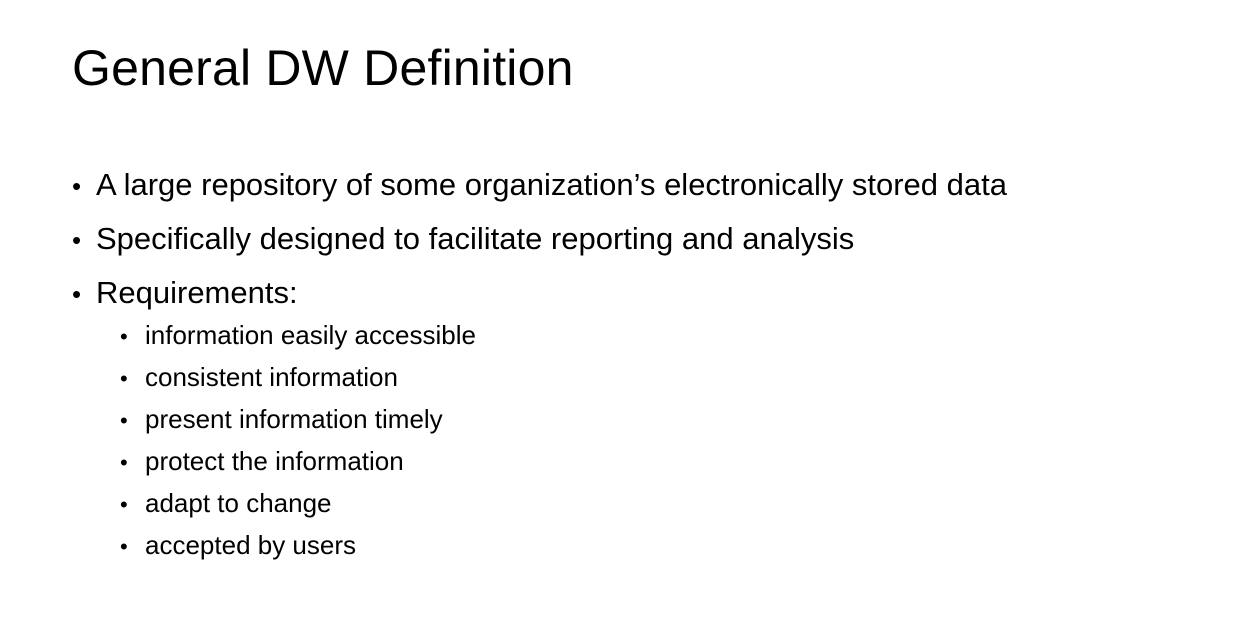 This screenshot has width=1248, height=627. Describe the element at coordinates (238, 503) in the screenshot. I see `sub-bullet-text: adapt to change` at that location.